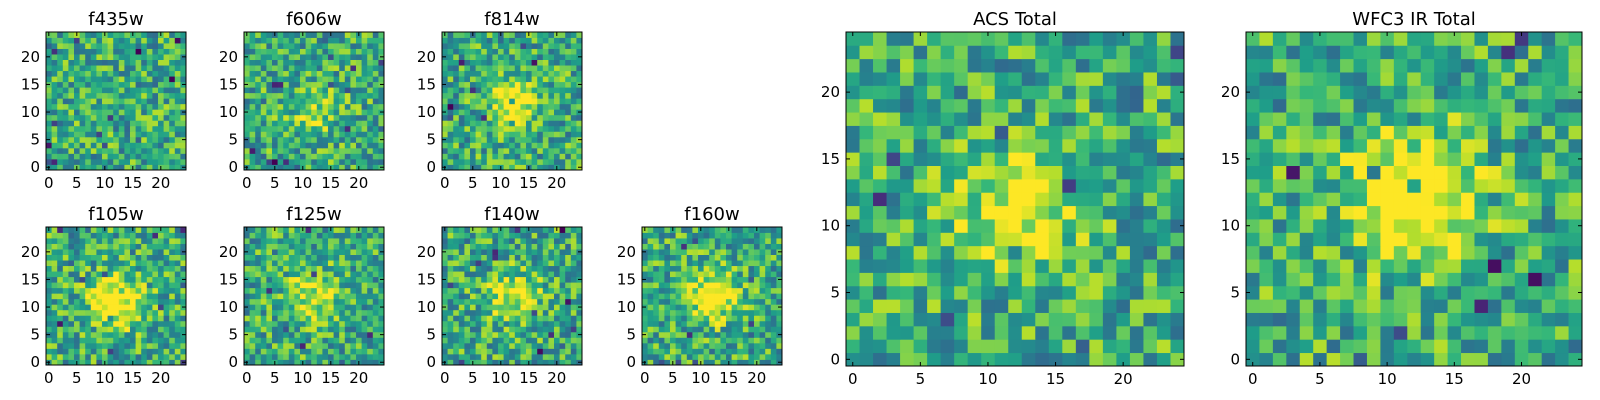  Describe the element at coordinates (30, 252) in the screenshot. I see `y-tick-label: 20` at that location.